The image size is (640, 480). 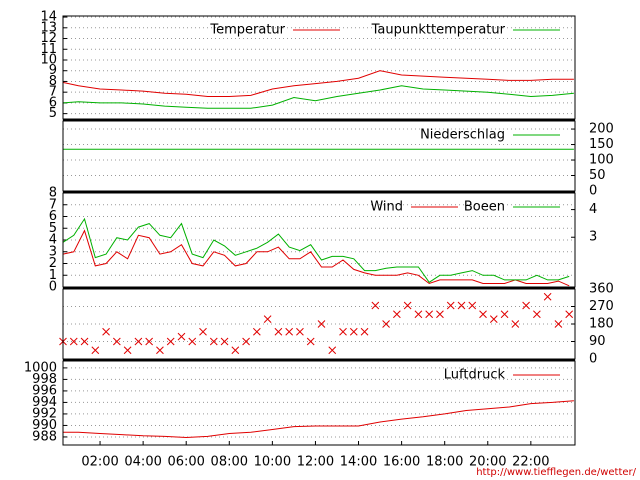 I want to click on y-tick-label: 50, so click(x=597, y=175).